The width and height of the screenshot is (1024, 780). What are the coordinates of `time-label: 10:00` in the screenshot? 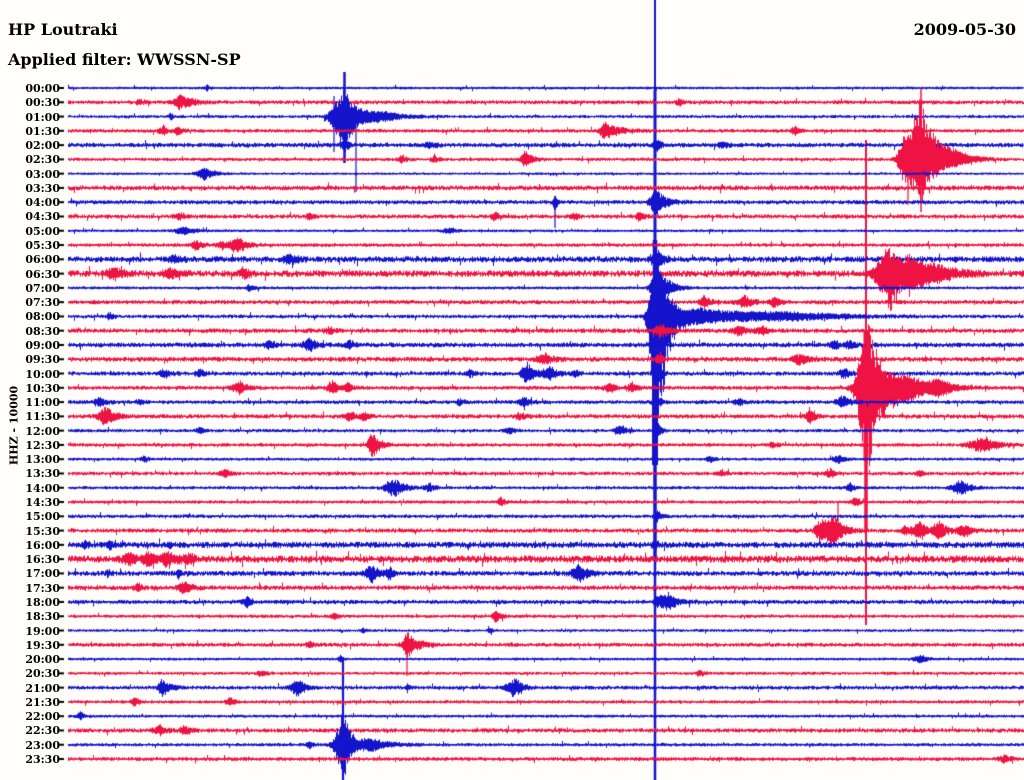 It's located at (42, 374).